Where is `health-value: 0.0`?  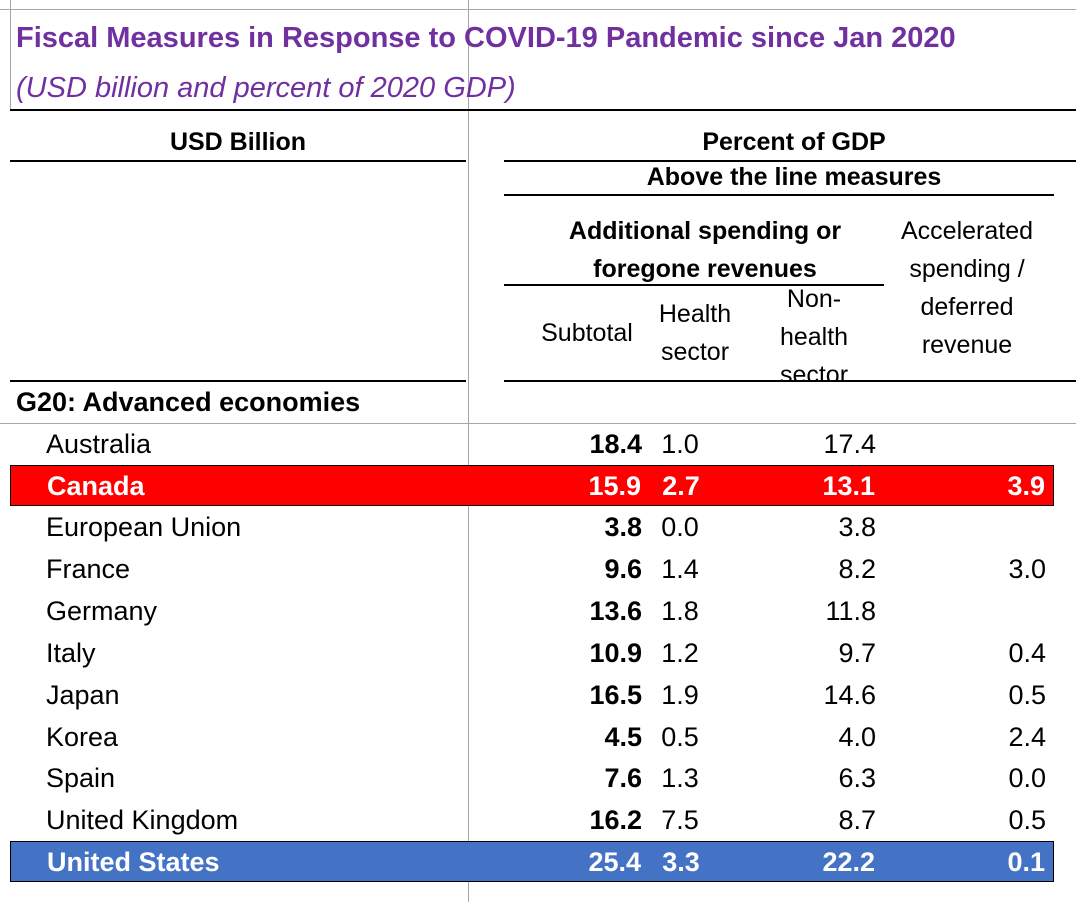
health-value: 0.0 is located at coordinates (680, 527).